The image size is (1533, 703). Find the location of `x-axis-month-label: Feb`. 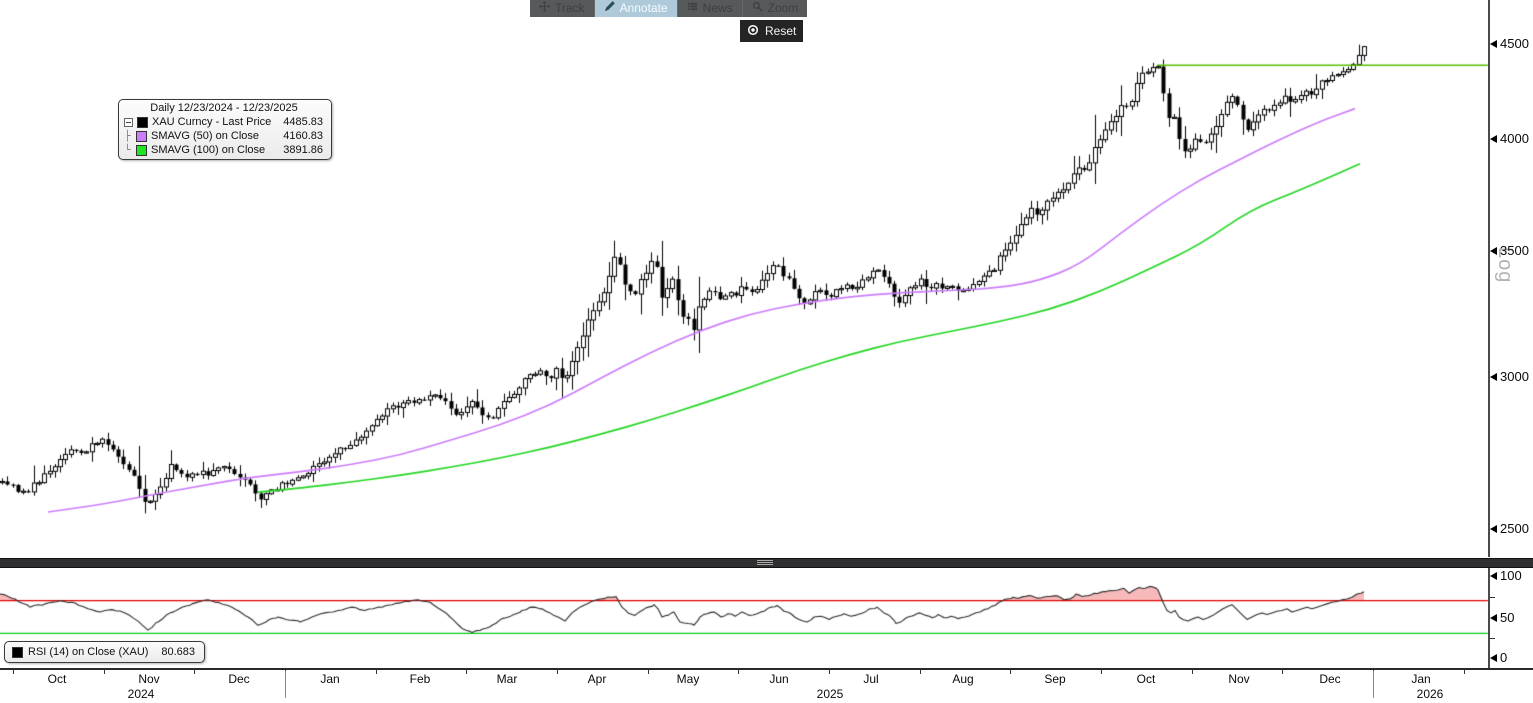

x-axis-month-label: Feb is located at coordinates (420, 679).